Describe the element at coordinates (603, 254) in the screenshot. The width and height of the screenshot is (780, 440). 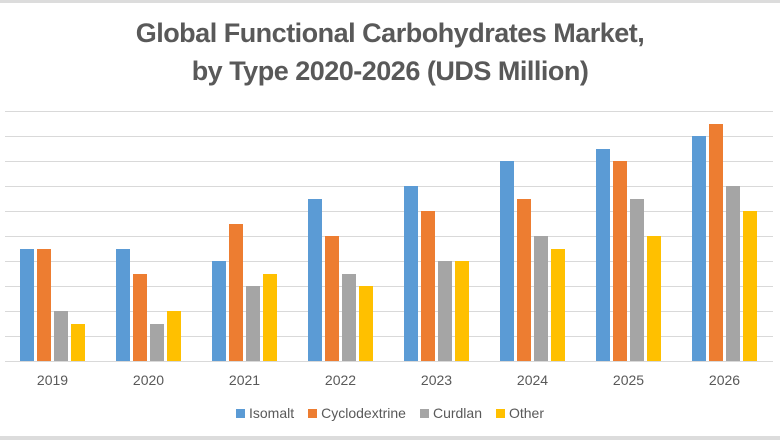
I see `bar-isomalt-2025` at that location.